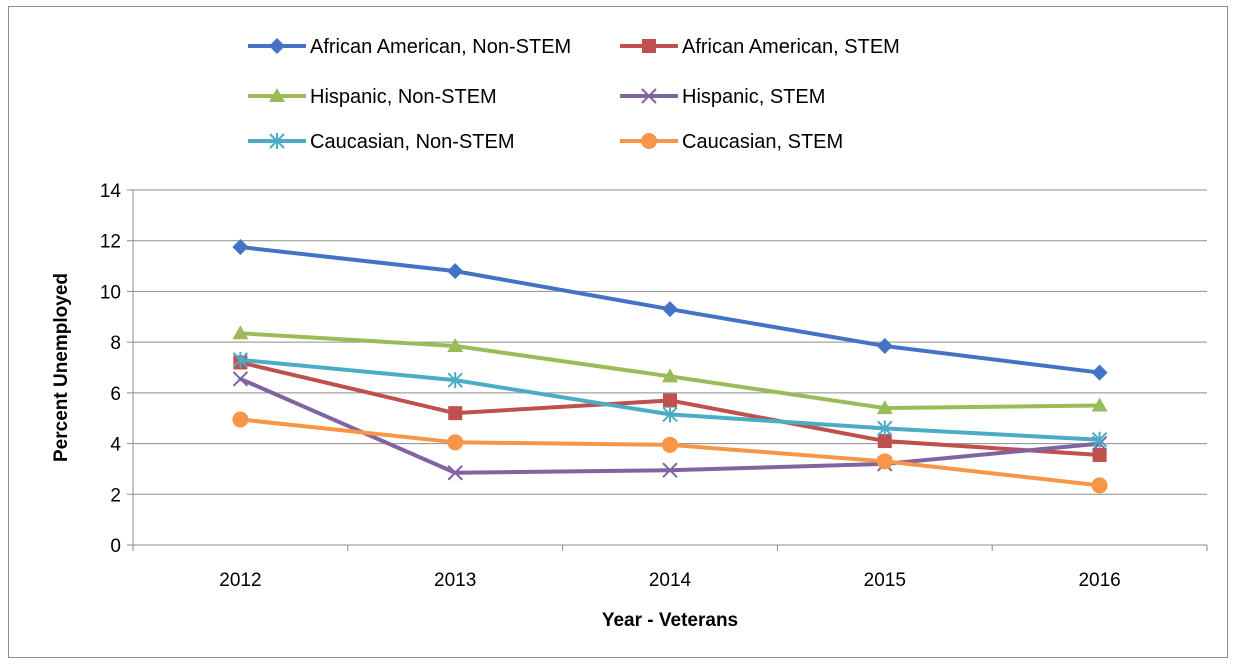  Describe the element at coordinates (240, 580) in the screenshot. I see `x-tick-label: 2012` at that location.